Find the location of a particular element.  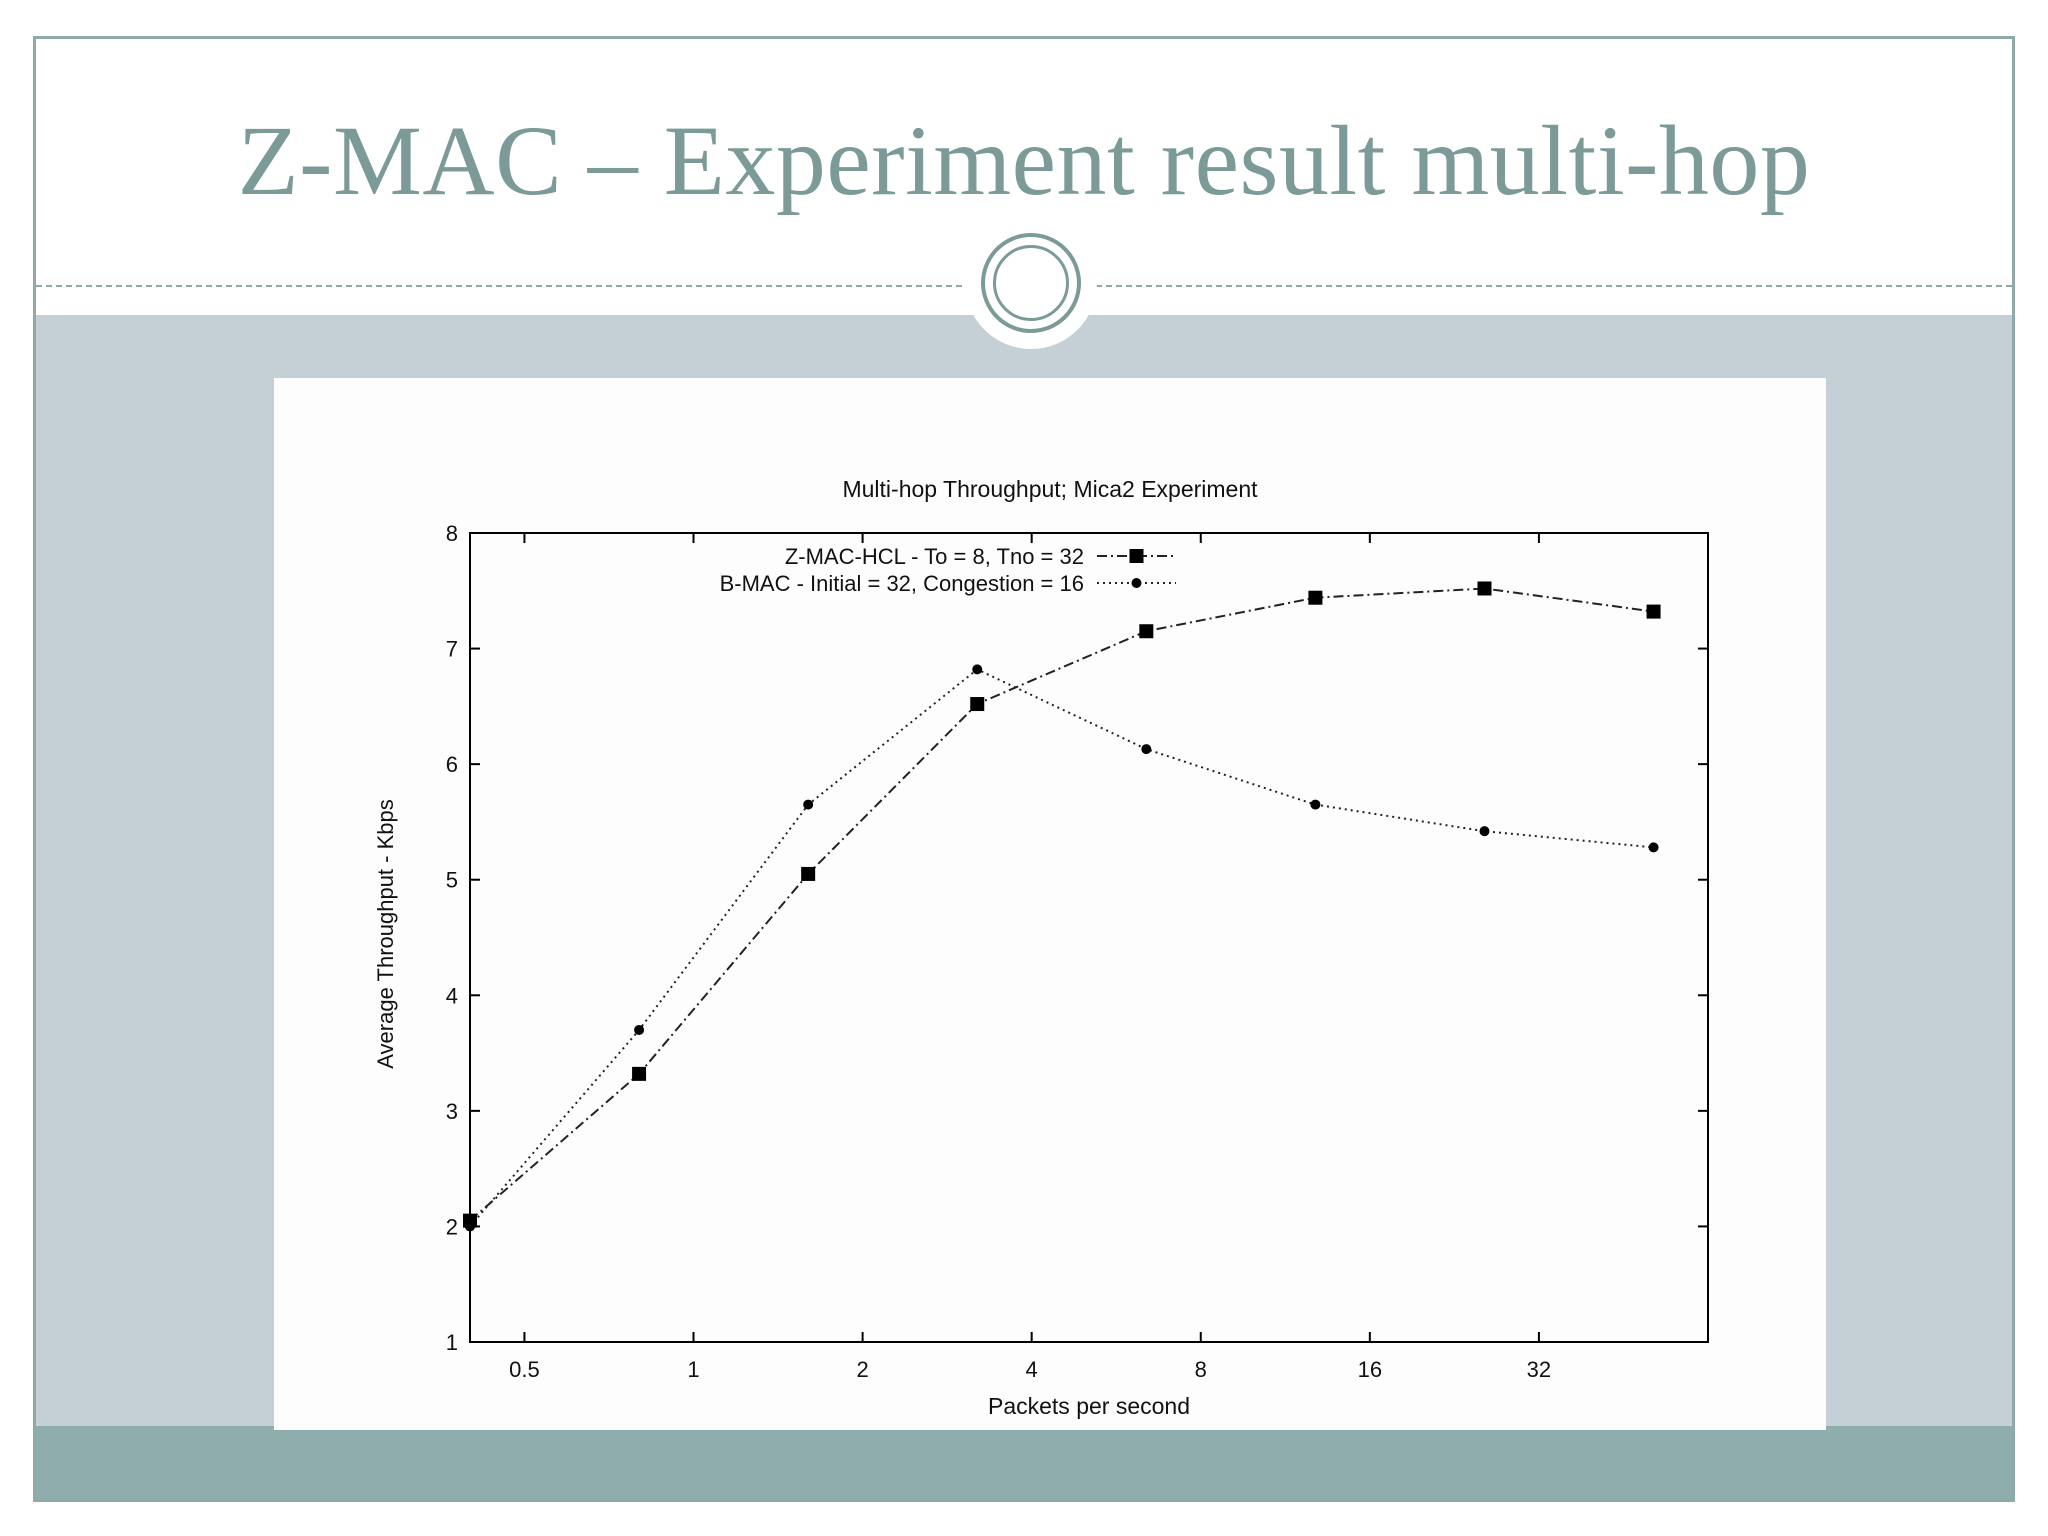

x-tick-label: 0.5 is located at coordinates (524, 1369).